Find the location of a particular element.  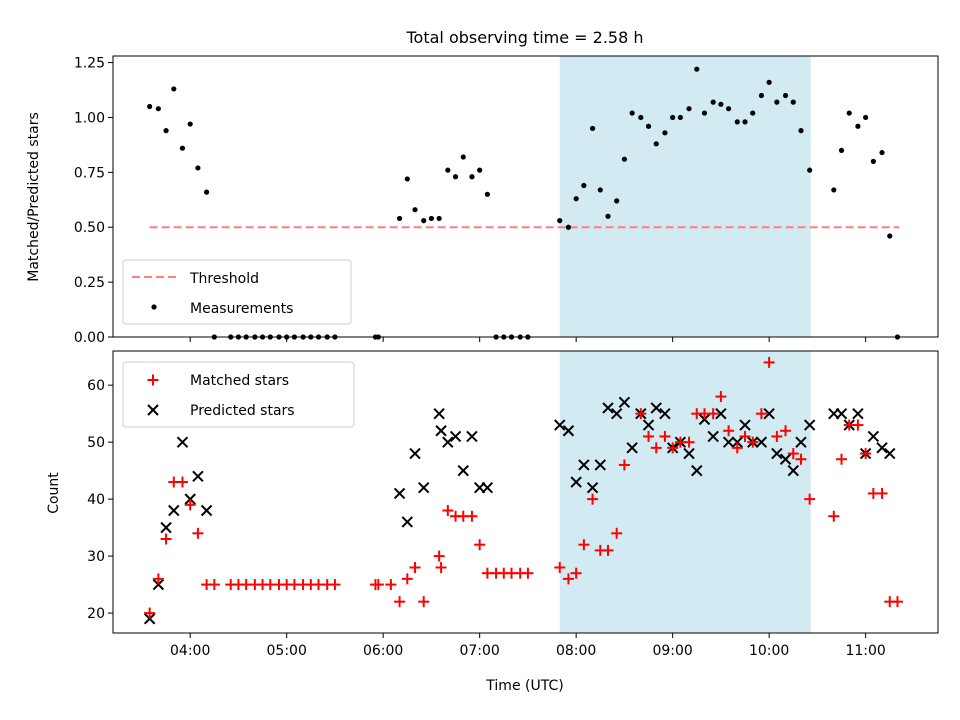

top-legend: Threshold Measurements is located at coordinates (237, 292).